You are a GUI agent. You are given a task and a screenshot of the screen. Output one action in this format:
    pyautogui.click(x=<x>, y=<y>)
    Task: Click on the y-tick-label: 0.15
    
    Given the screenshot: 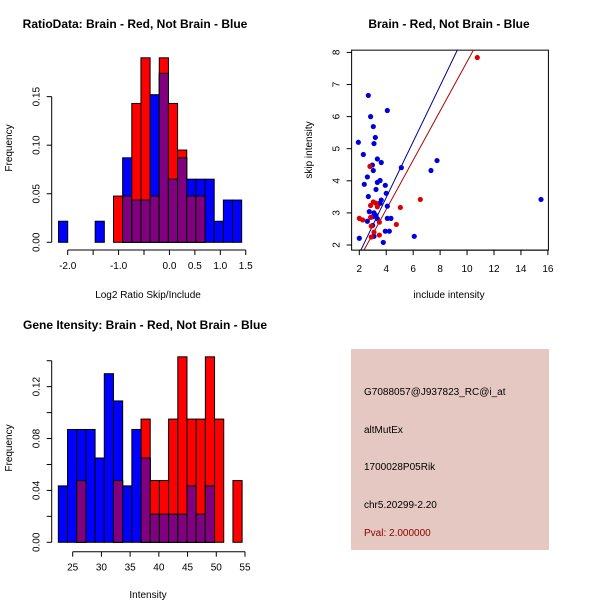 What is the action you would take?
    pyautogui.click(x=37, y=96)
    